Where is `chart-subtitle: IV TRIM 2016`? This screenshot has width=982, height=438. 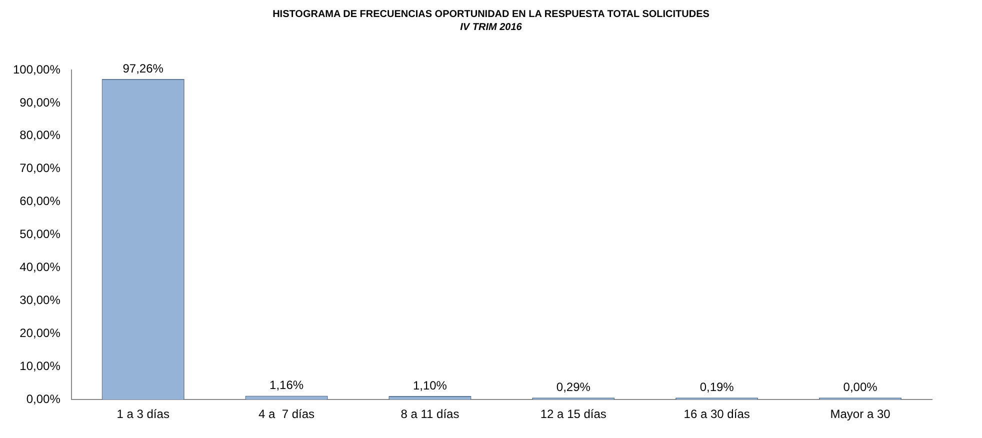
chart-subtitle: IV TRIM 2016 is located at coordinates (491, 27).